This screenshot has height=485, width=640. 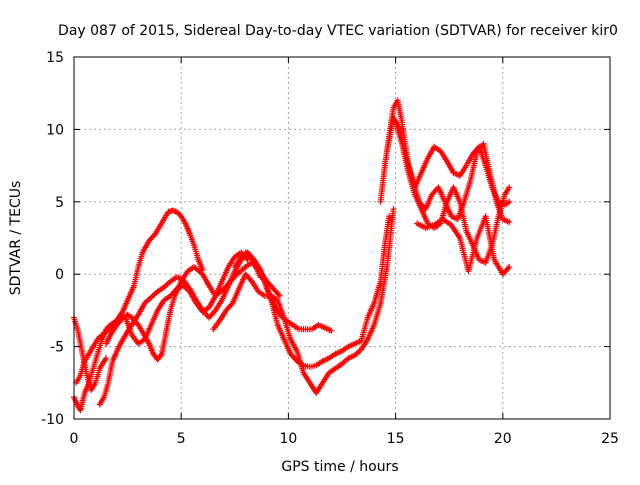 I want to click on x-tick-label: 15, so click(x=396, y=439).